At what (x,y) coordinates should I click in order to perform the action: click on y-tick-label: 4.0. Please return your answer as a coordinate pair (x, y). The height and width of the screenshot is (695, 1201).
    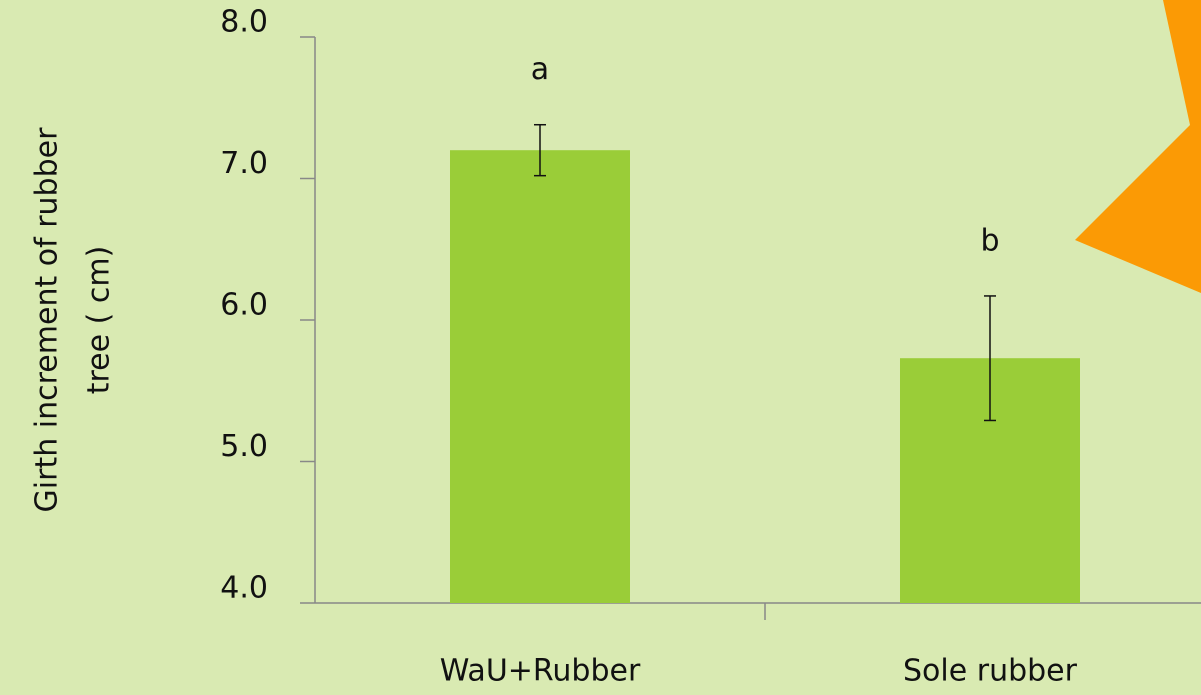
    Looking at the image, I should click on (244, 588).